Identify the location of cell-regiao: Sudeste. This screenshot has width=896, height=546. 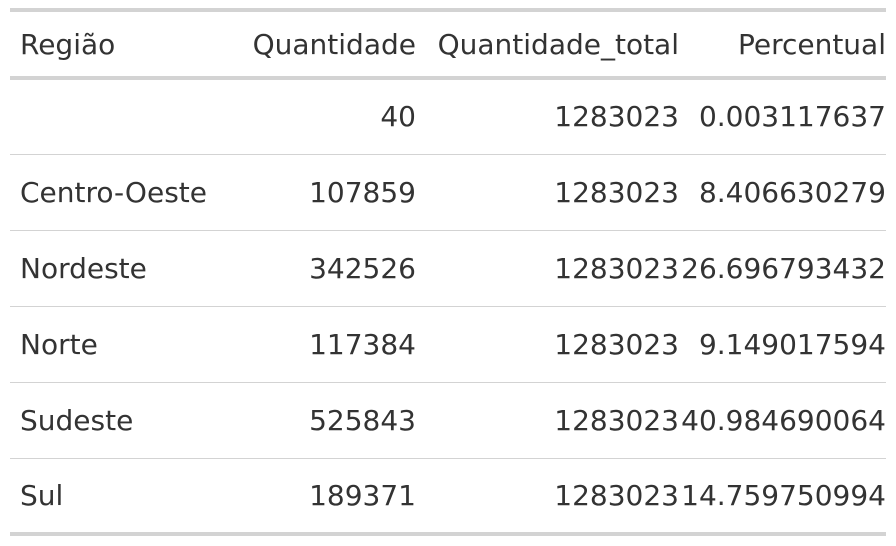
(77, 420).